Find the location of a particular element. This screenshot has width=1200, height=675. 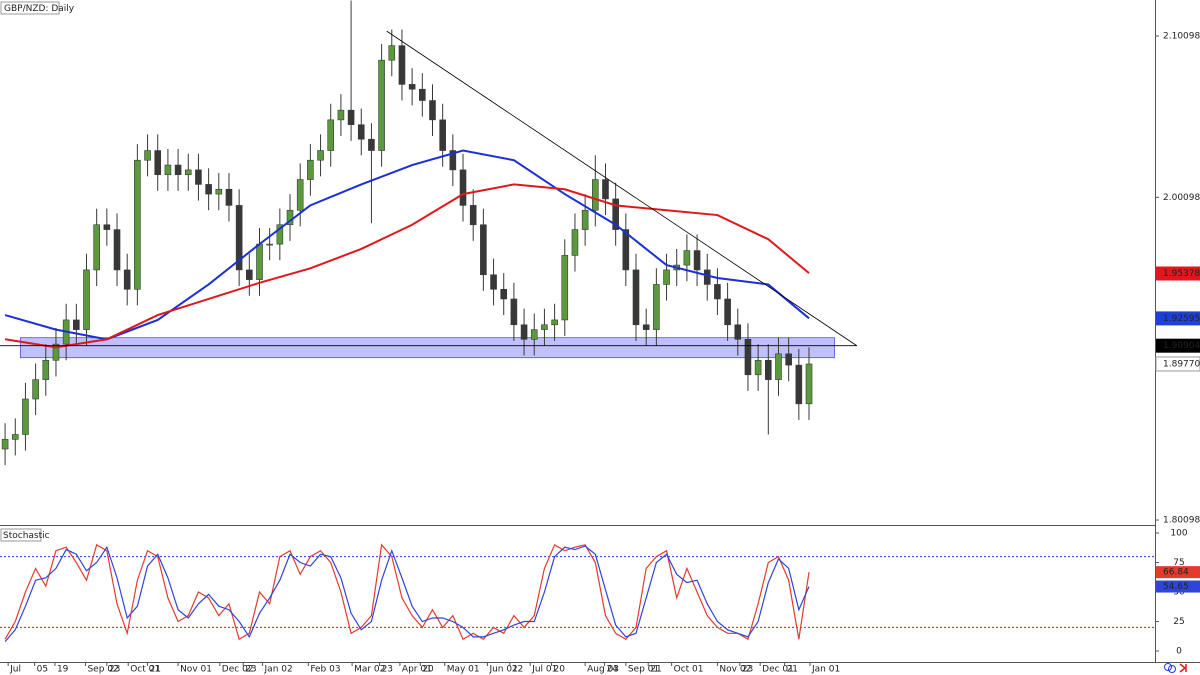

price-label: 1.90904 is located at coordinates (1181, 346).